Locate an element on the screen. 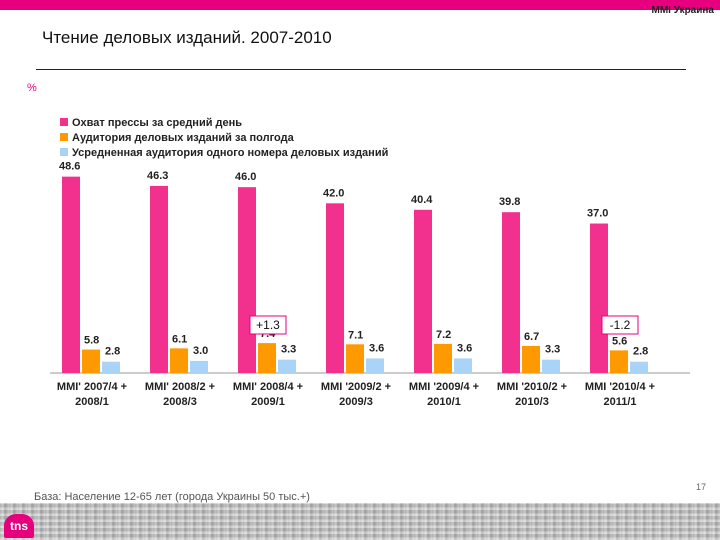  bar-s2-c5 is located at coordinates (443, 358).